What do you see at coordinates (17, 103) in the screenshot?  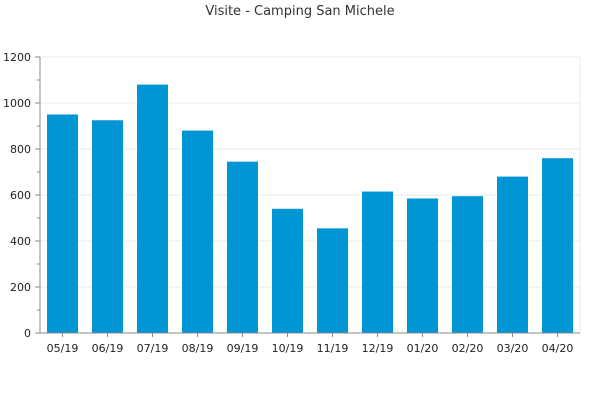 I see `y-tick-label: 1000` at bounding box center [17, 103].